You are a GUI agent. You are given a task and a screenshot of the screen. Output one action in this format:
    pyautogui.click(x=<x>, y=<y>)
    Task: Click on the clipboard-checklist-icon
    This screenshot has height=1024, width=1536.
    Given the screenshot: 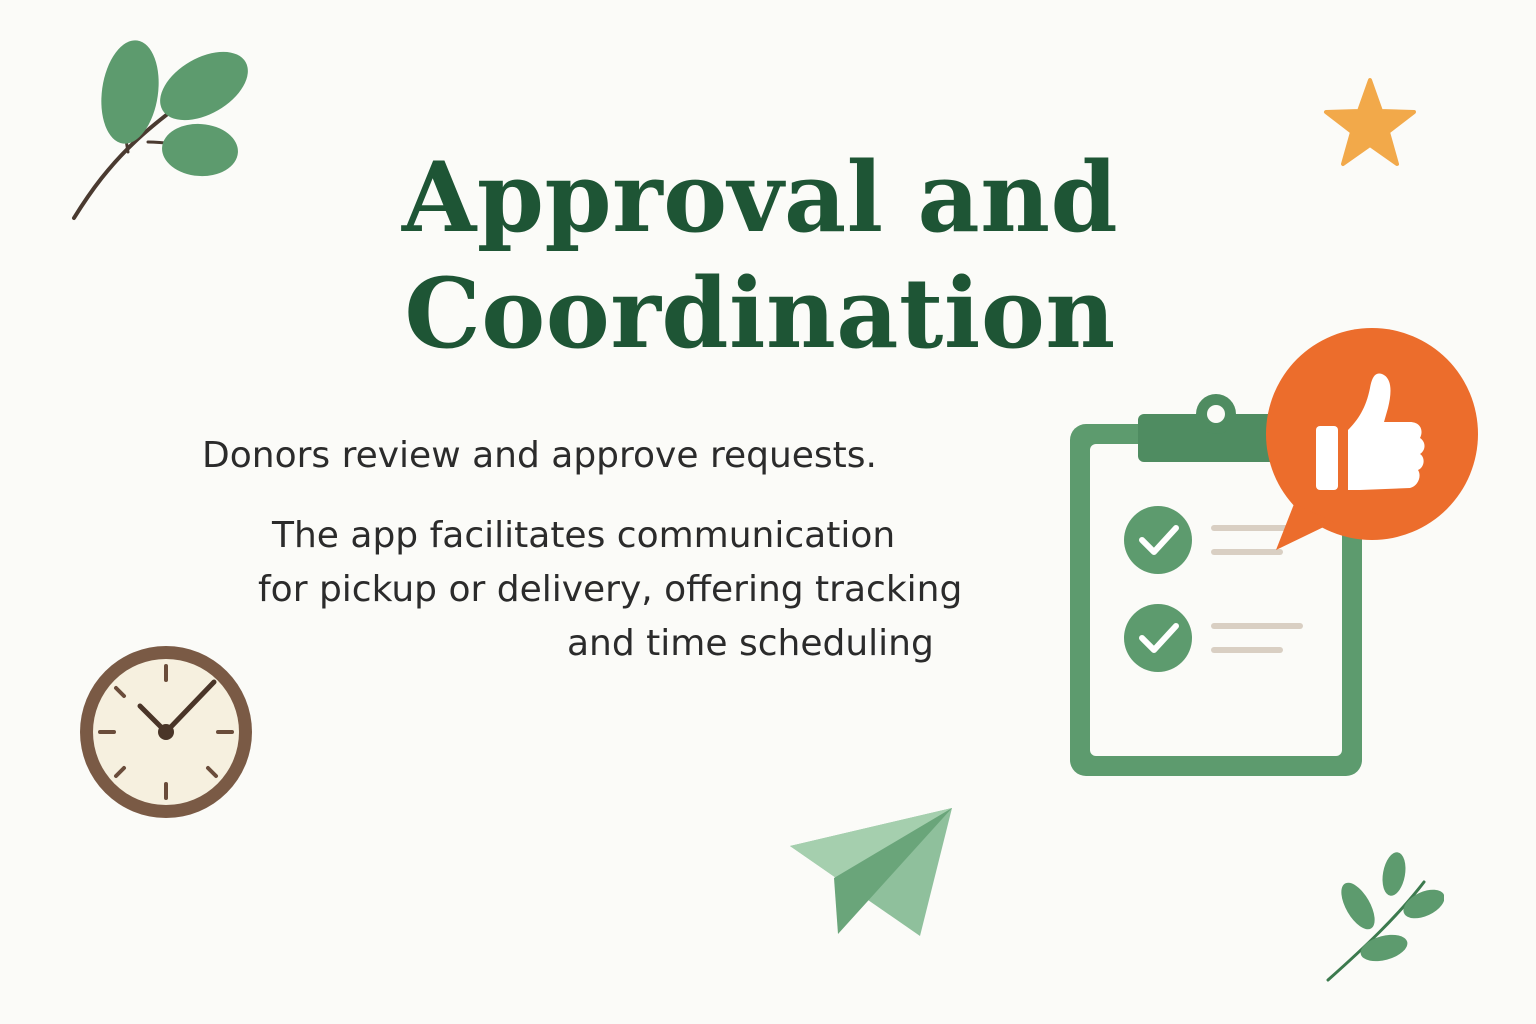 What is the action you would take?
    pyautogui.click(x=1216, y=585)
    